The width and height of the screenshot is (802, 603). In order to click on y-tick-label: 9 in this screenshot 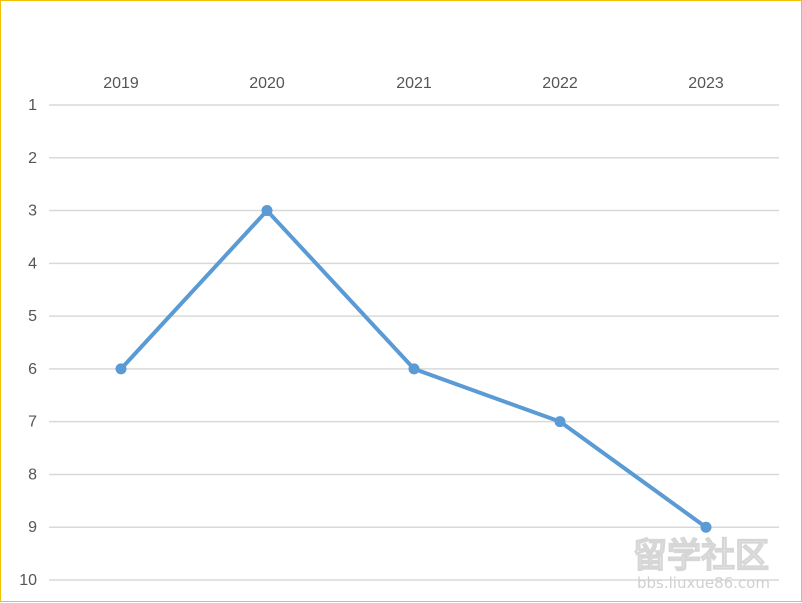, I will do `click(32, 527)`.